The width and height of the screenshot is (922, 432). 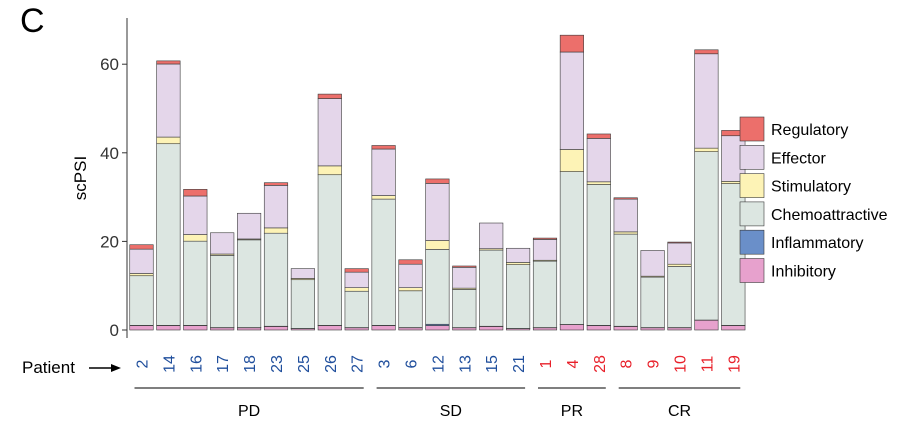 What do you see at coordinates (304, 364) in the screenshot?
I see `x-tick-label: 25` at bounding box center [304, 364].